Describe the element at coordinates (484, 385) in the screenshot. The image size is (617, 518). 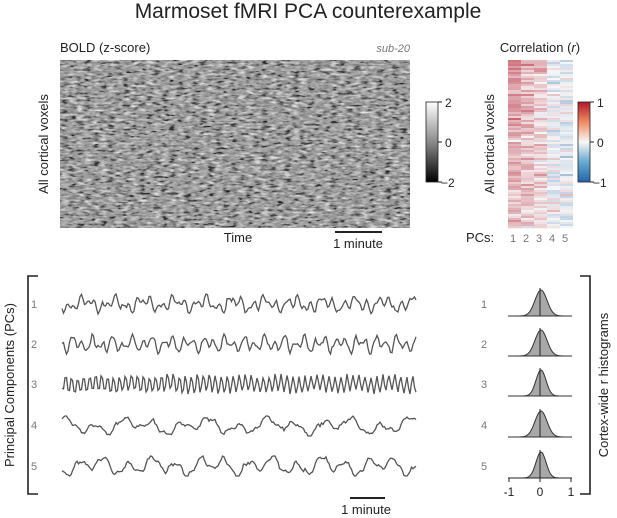
I see `hist-label-3: 3` at that location.